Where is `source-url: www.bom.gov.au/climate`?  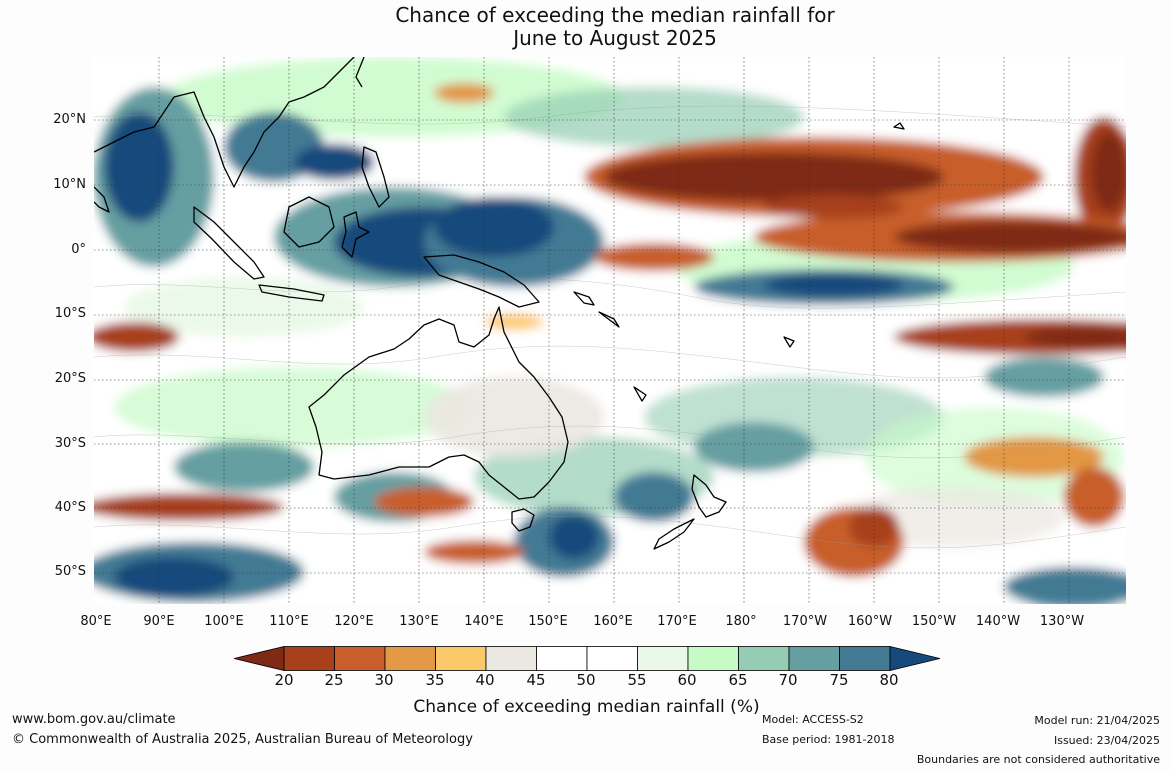
source-url: www.bom.gov.au/climate is located at coordinates (94, 719).